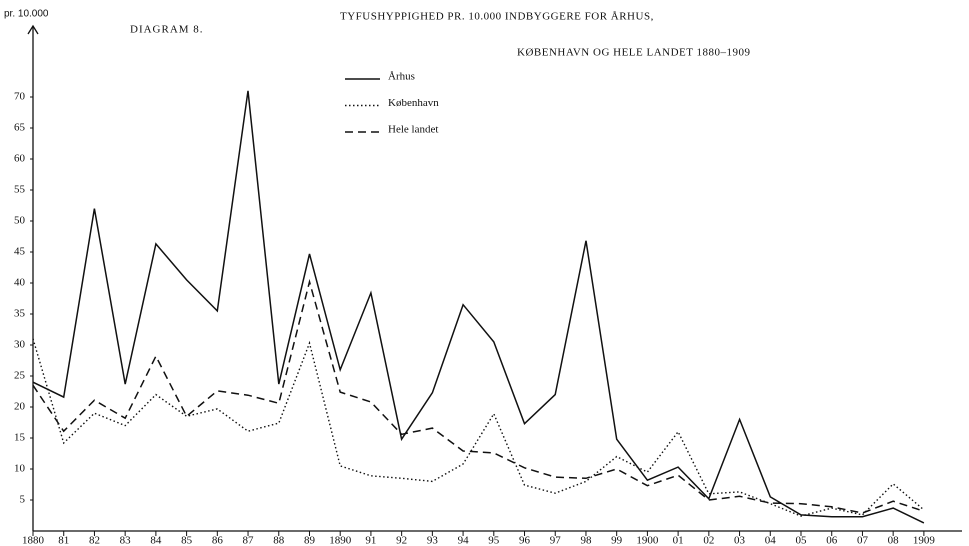 The image size is (969, 546). What do you see at coordinates (20, 376) in the screenshot?
I see `y-tick-label: 25` at bounding box center [20, 376].